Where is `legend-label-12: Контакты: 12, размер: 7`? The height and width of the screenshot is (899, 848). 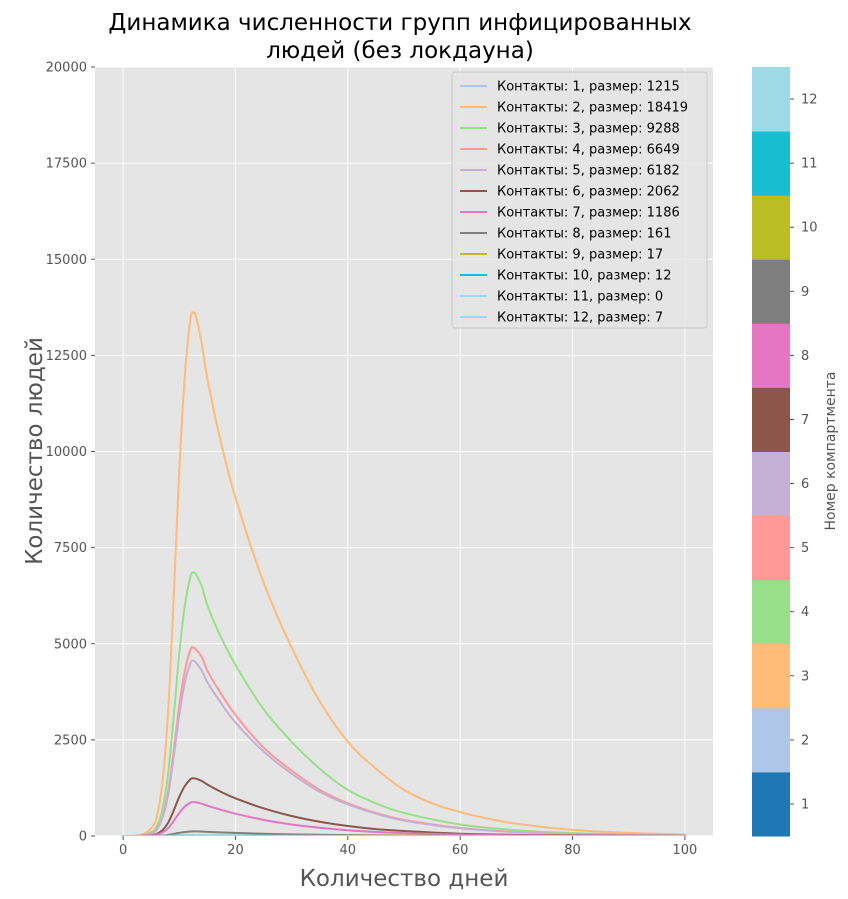
legend-label-12: Контакты: 12, размер: 7 is located at coordinates (580, 318).